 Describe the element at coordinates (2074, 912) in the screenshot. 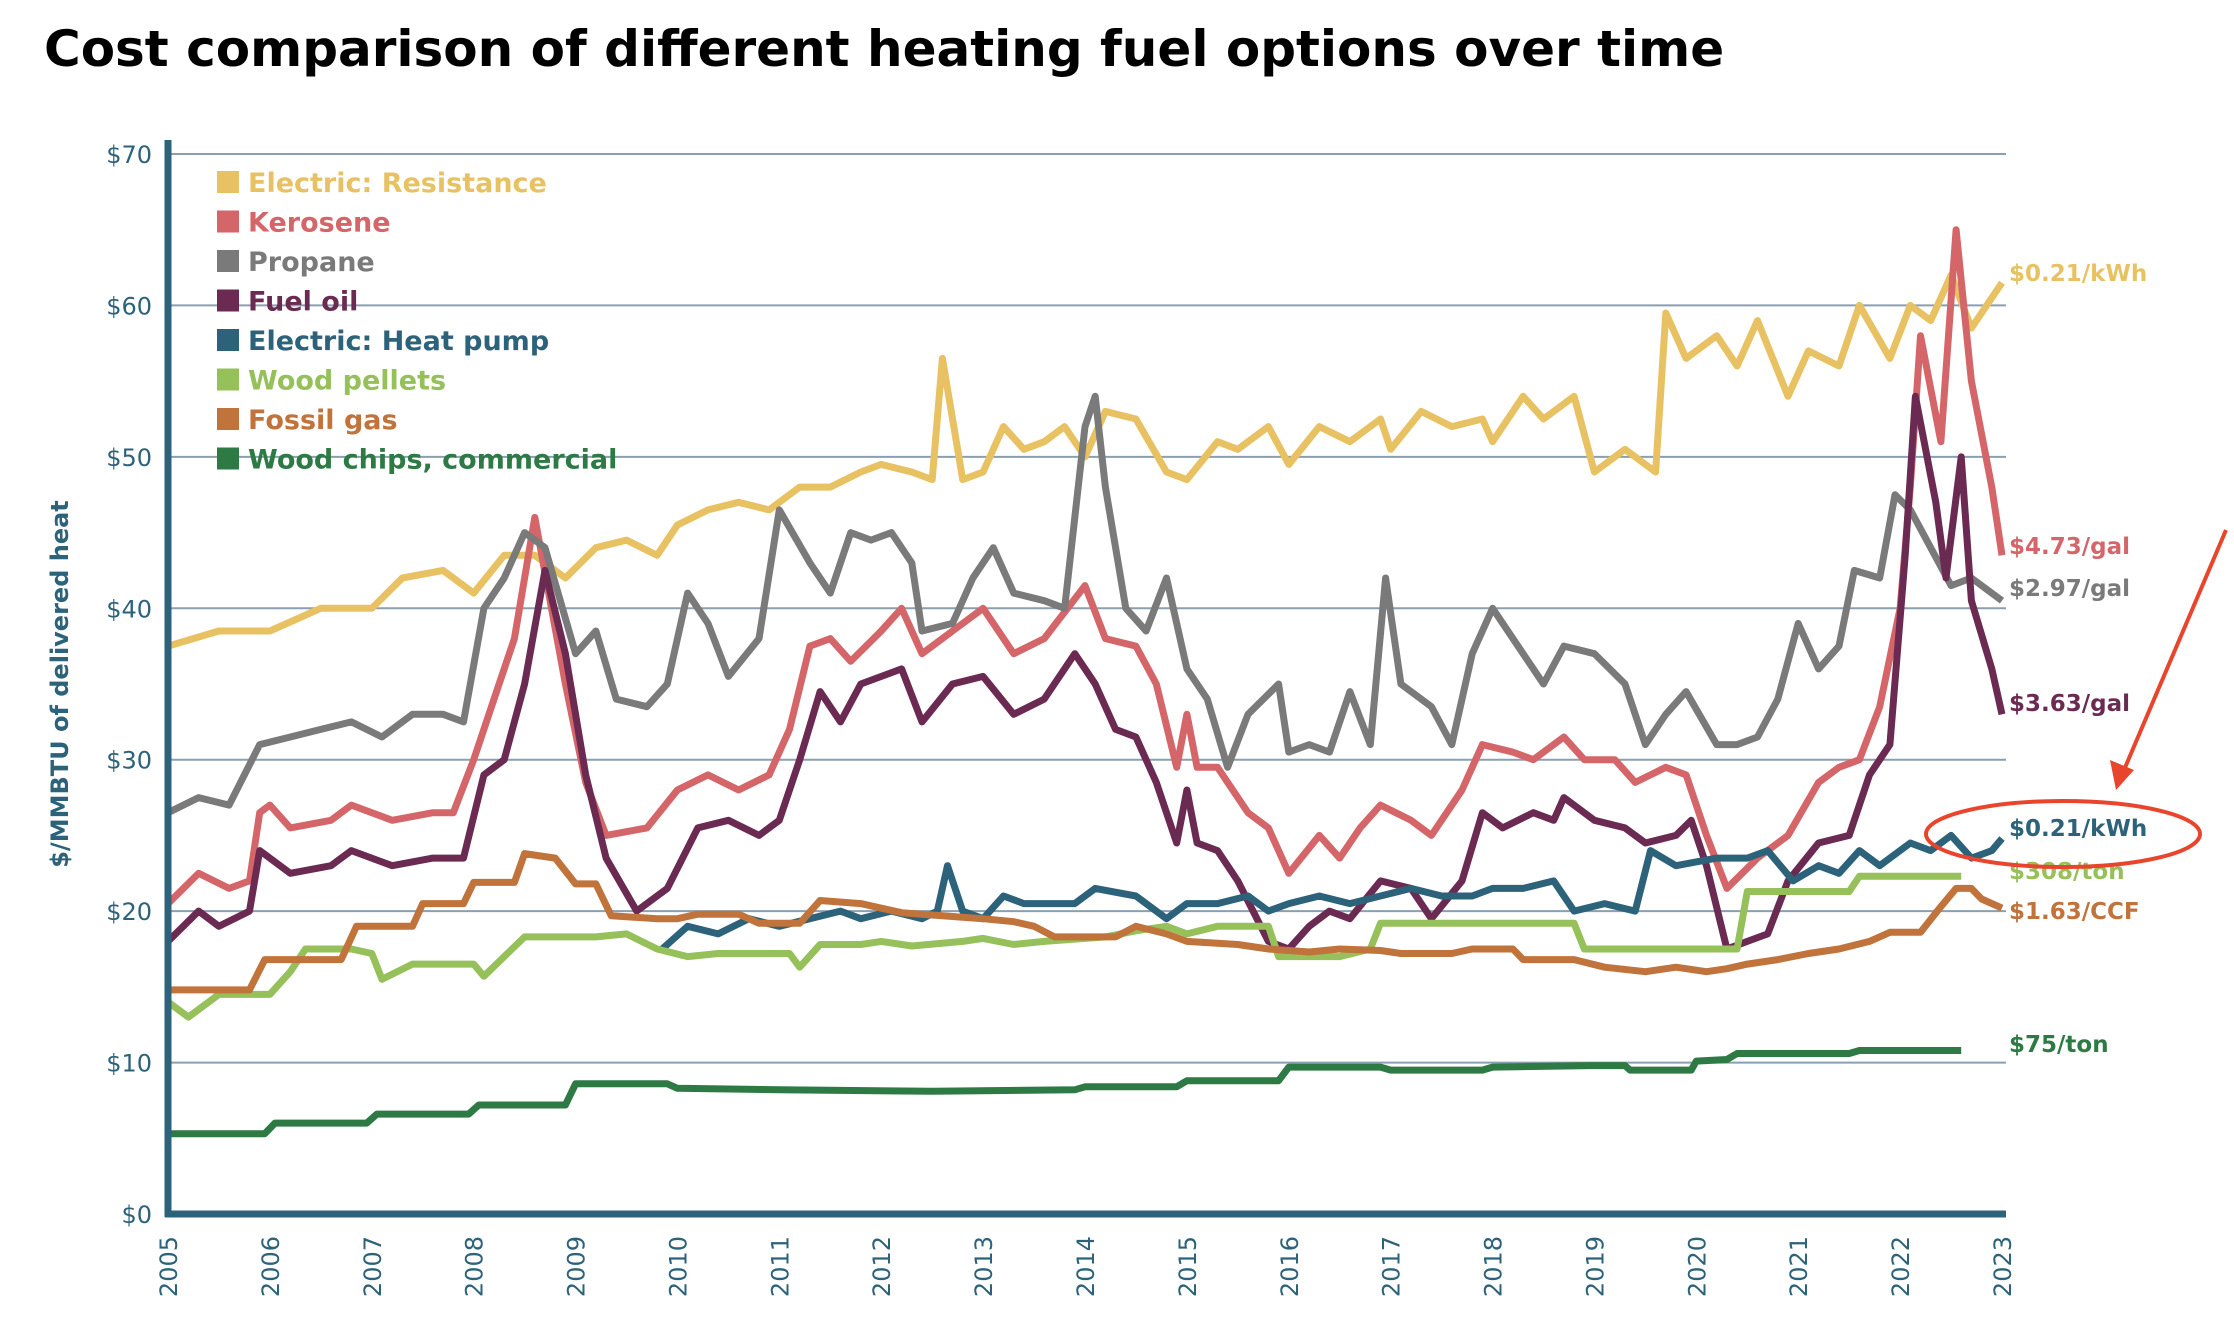

I see `end-label: $1.63/CCF` at that location.